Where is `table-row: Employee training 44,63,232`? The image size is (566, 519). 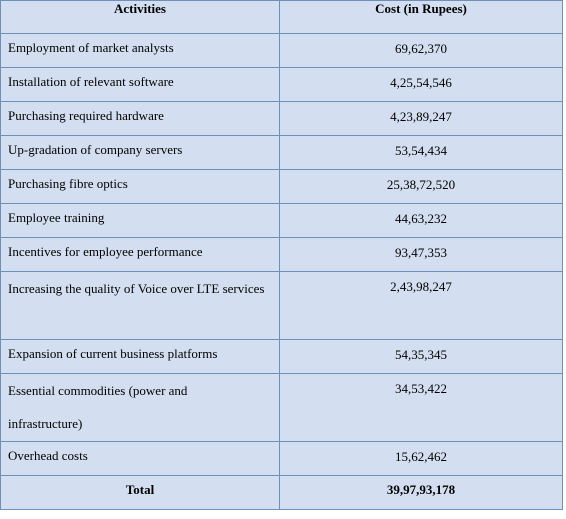
table-row: Employee training 44,63,232 is located at coordinates (281, 220).